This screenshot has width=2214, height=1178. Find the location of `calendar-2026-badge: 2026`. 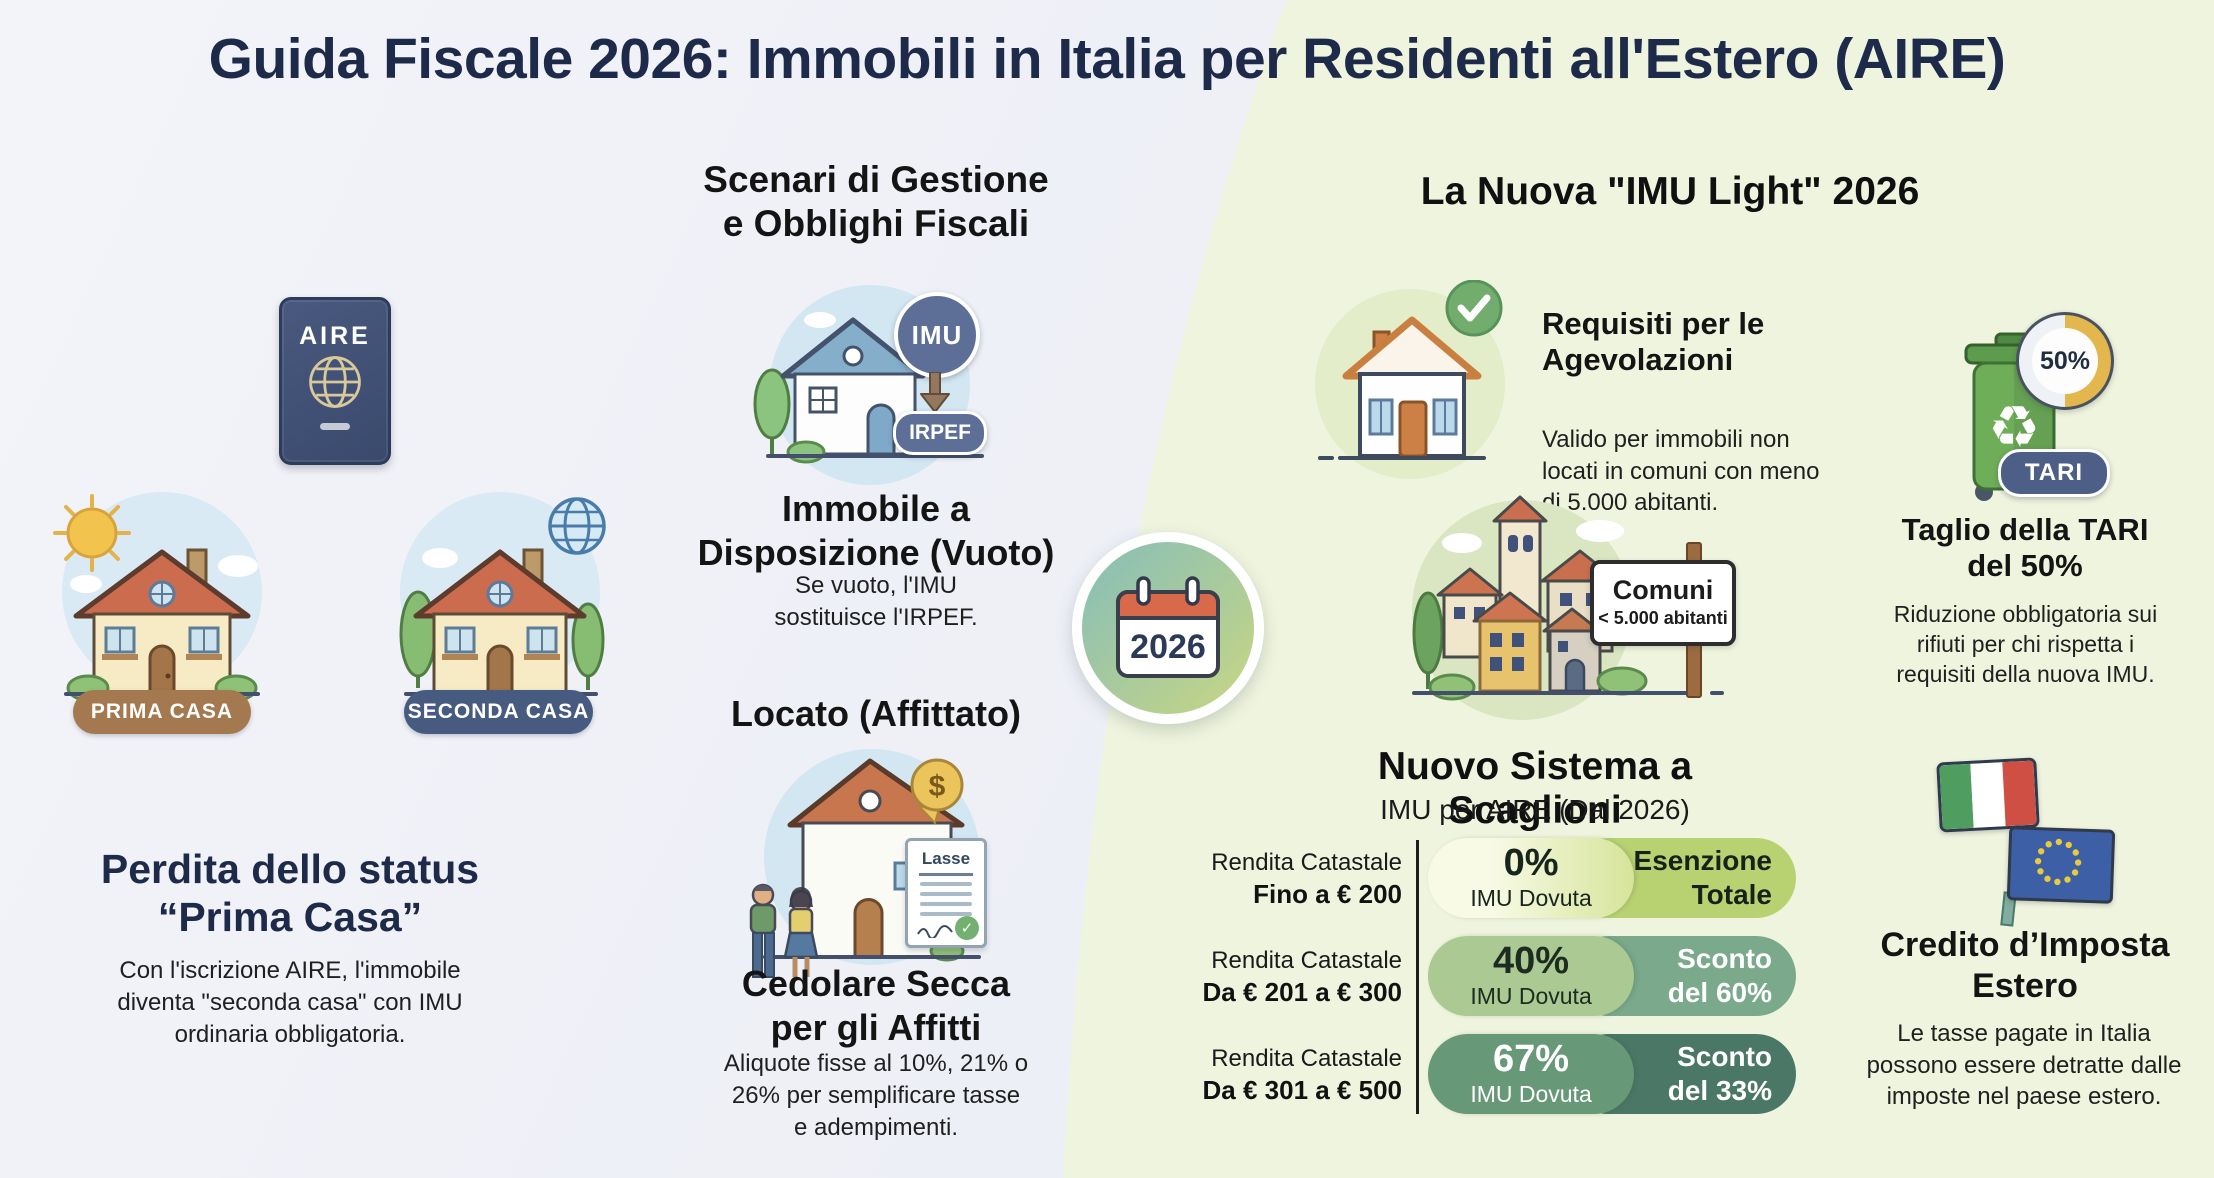

calendar-2026-badge: 2026 is located at coordinates (1168, 628).